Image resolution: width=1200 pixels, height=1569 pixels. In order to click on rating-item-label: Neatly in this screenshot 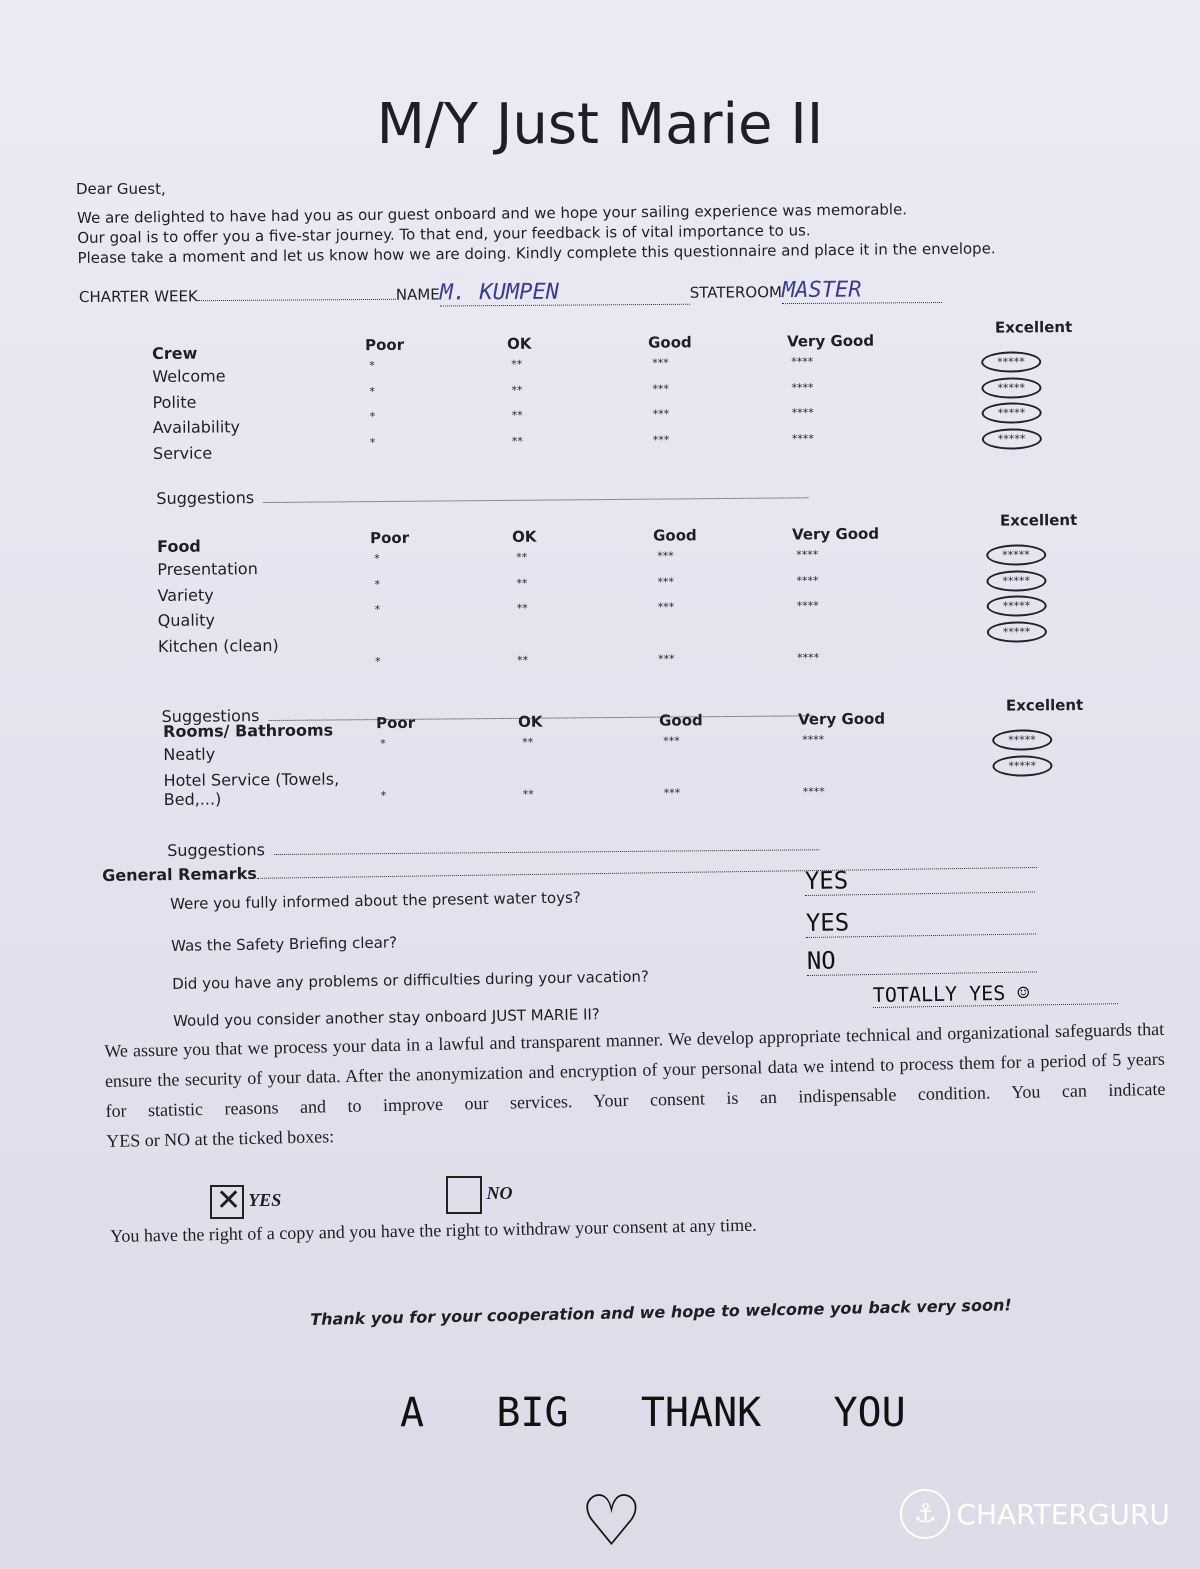, I will do `click(189, 754)`.